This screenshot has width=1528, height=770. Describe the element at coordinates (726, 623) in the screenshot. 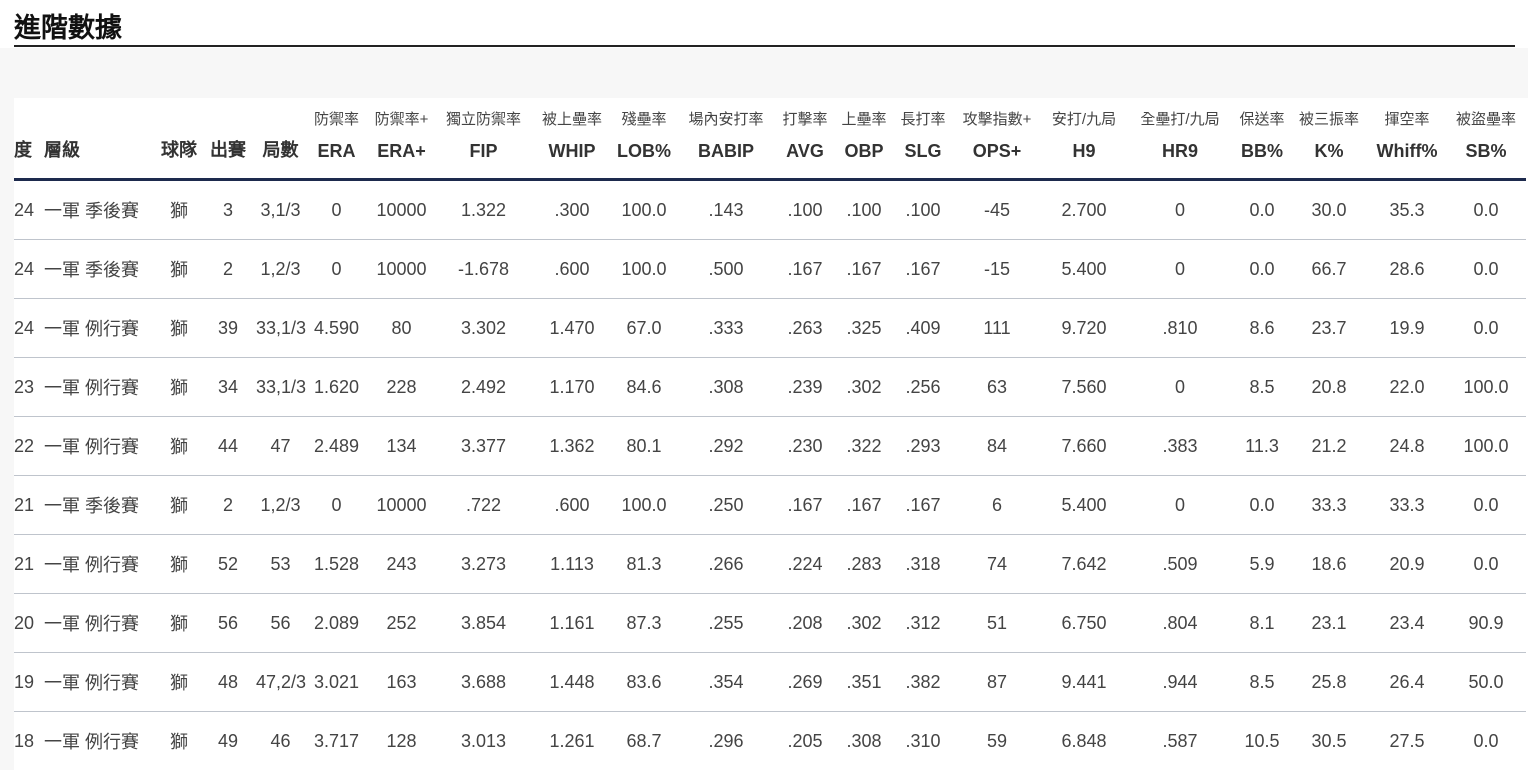

I see `table-cell: .255` at that location.